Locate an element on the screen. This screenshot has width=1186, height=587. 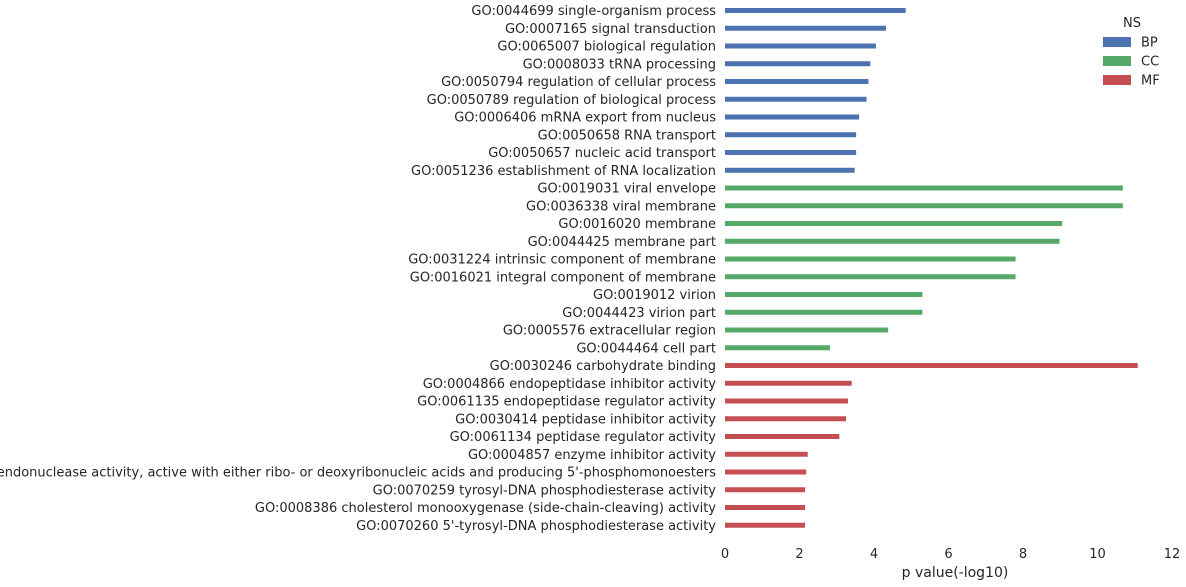
x-tick-label-6: 6 is located at coordinates (948, 554).